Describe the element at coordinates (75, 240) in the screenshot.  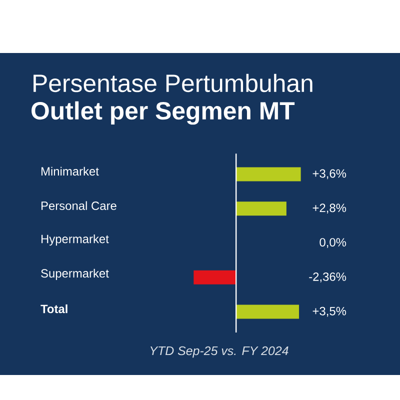
I see `y-tick-label: Hypermarket` at that location.